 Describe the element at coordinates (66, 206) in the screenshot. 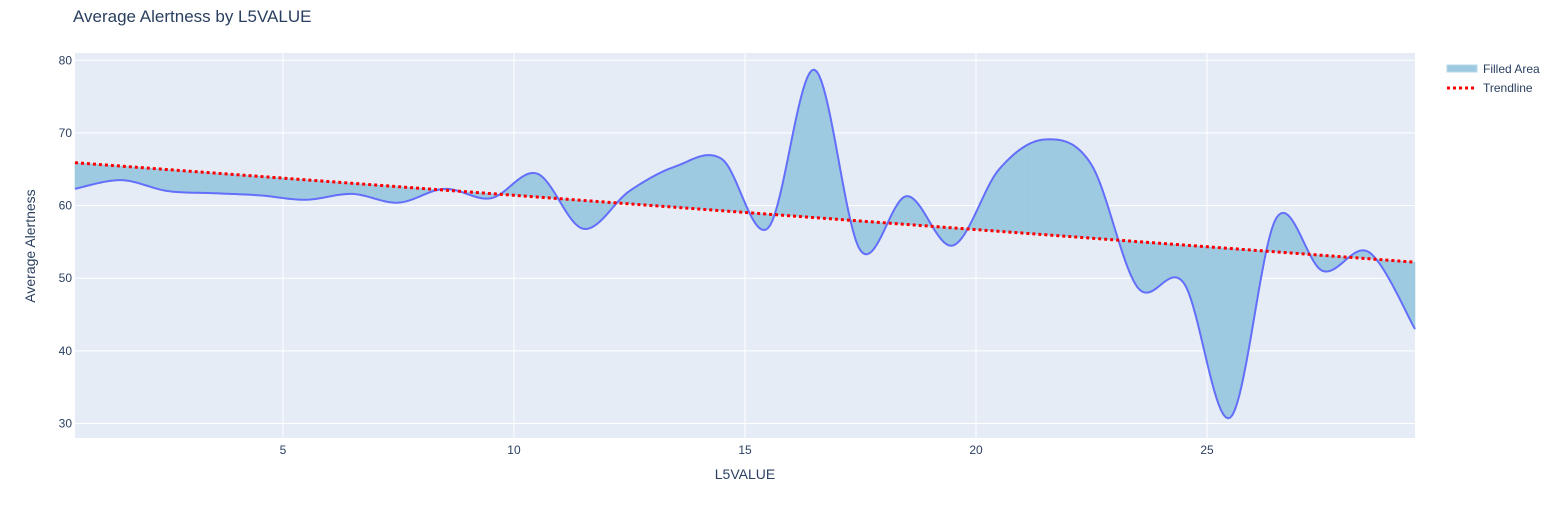

I see `y-tick-label: 60` at that location.